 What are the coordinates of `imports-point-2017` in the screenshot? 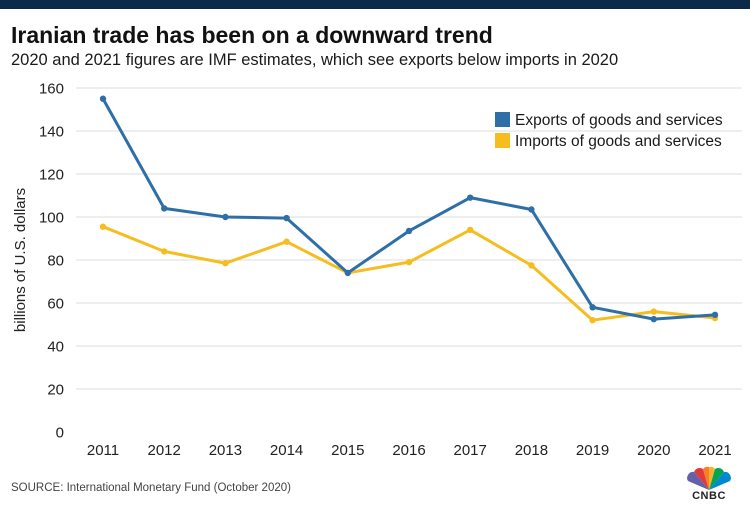 It's located at (470, 230).